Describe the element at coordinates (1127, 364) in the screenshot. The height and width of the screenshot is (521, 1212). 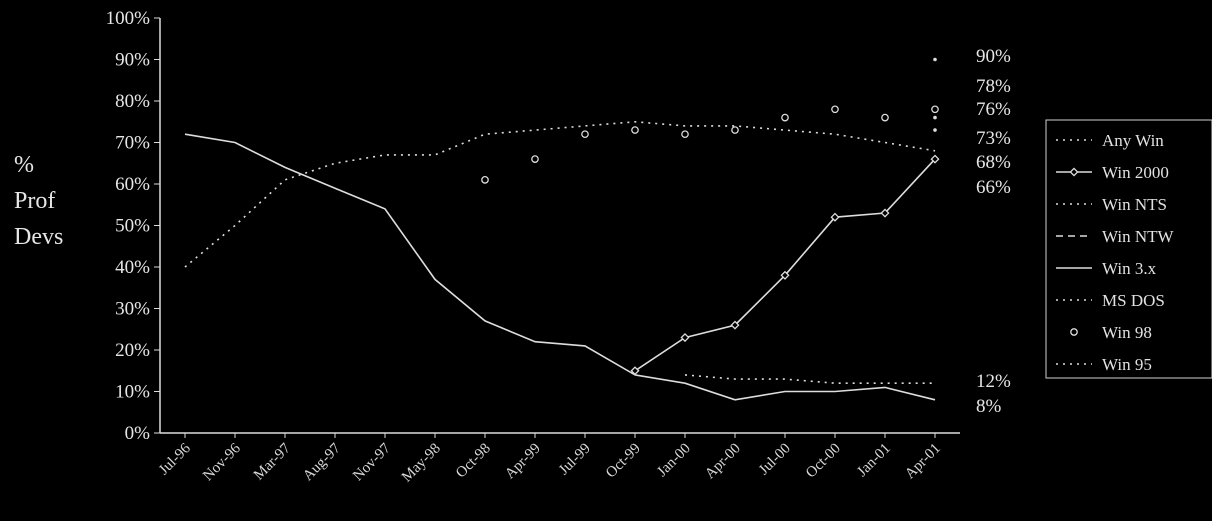
I see `legend-label: Win 95` at that location.